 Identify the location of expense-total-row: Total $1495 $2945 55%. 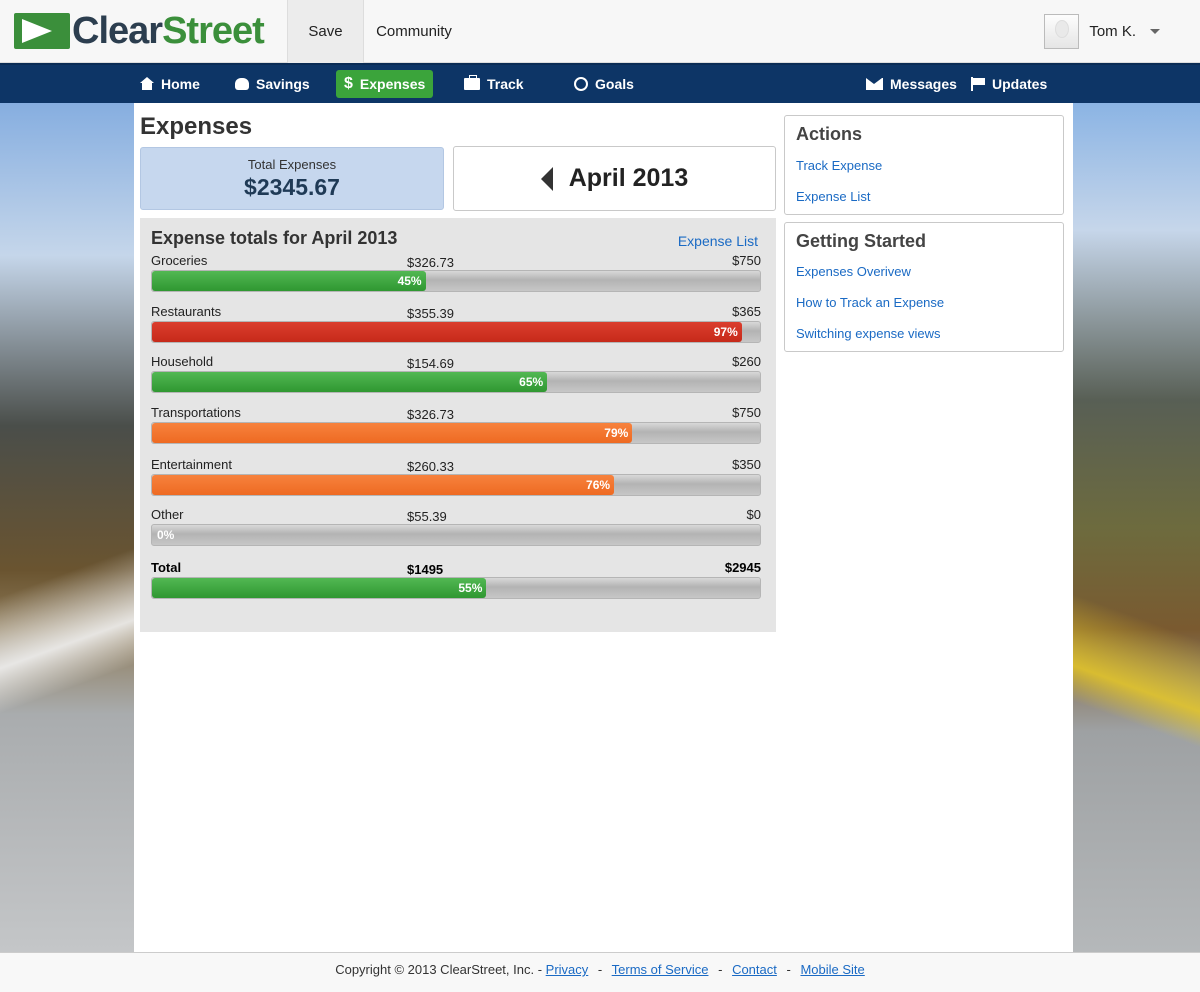
(456, 584).